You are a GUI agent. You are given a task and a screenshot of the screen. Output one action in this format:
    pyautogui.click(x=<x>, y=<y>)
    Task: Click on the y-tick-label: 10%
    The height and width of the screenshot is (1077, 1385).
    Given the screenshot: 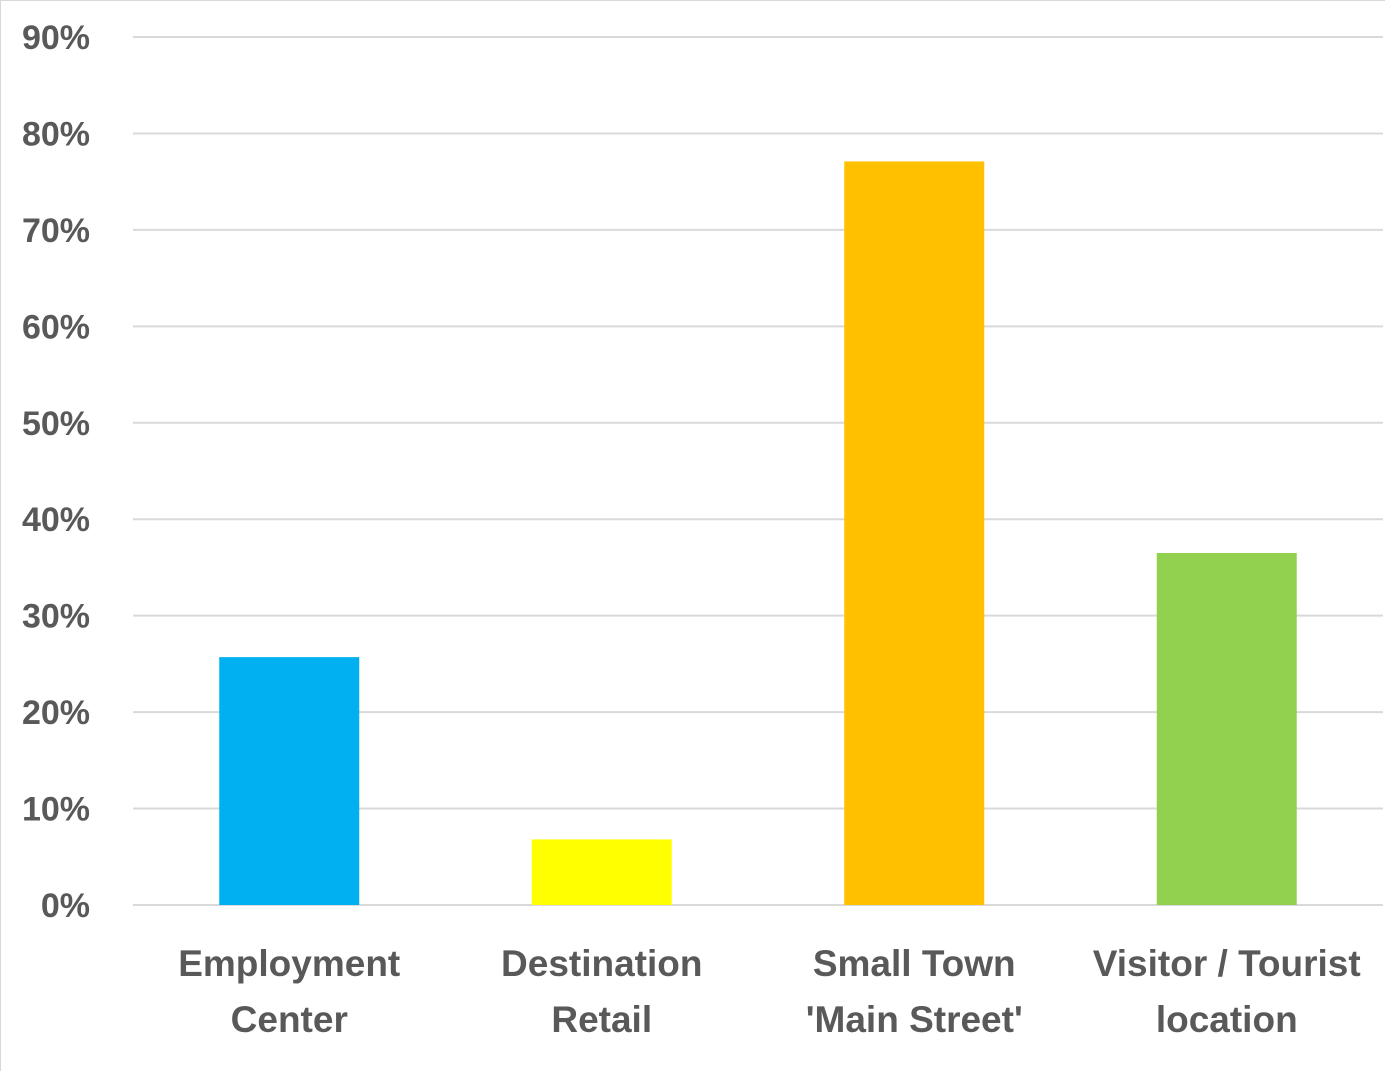 What is the action you would take?
    pyautogui.click(x=56, y=810)
    